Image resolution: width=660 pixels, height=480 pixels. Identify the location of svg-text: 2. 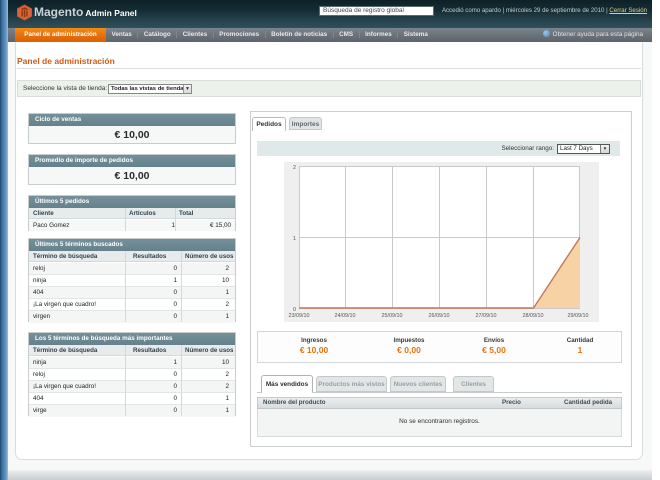
(294, 168).